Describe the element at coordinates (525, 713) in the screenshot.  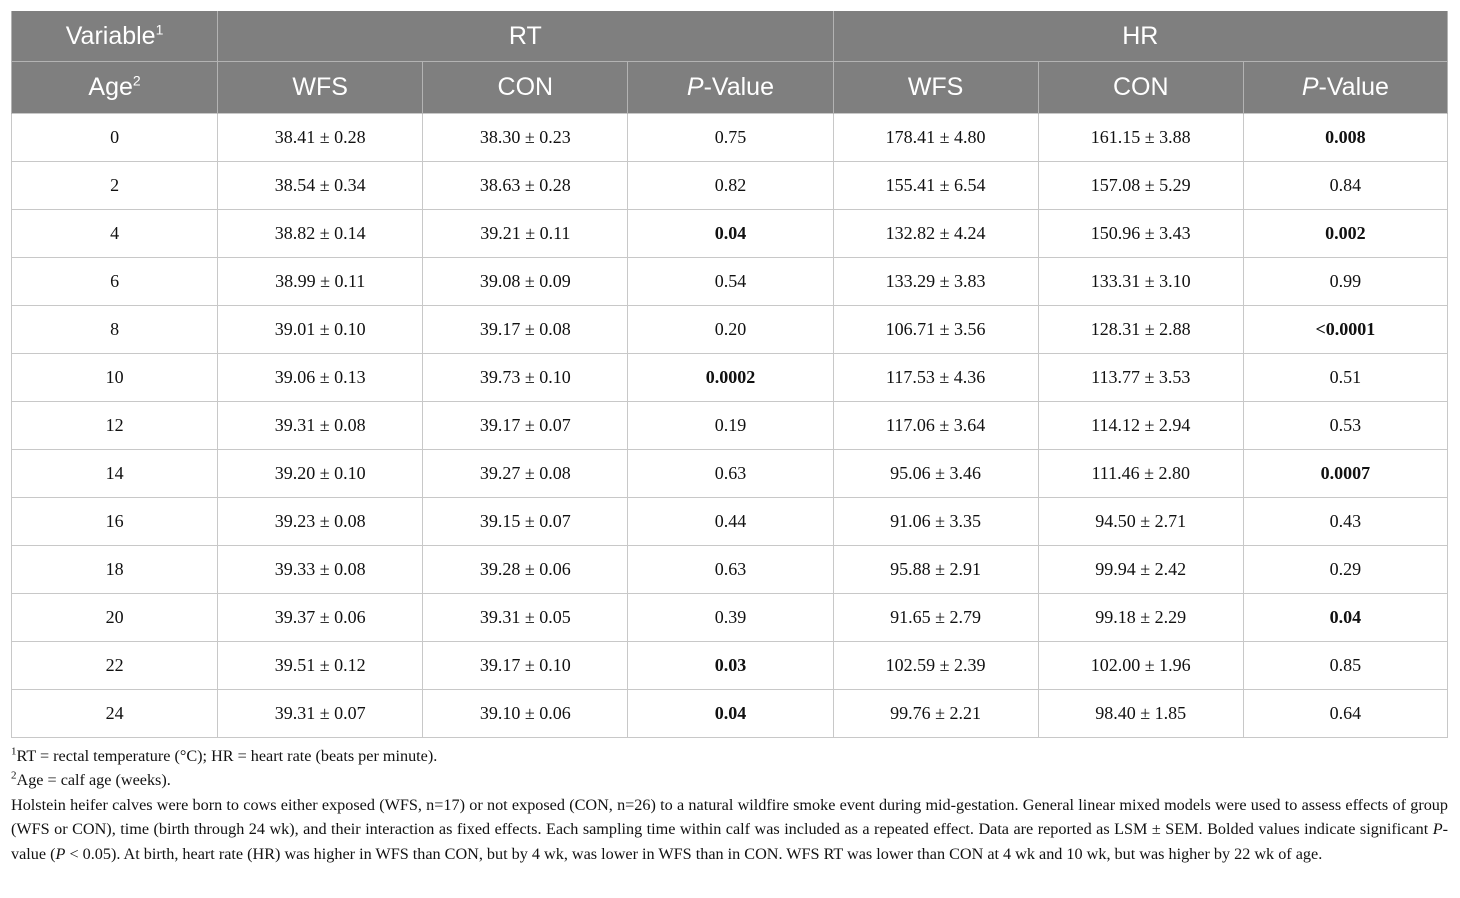
I see `rt-con-cell: 39.10 ± 0.06` at that location.